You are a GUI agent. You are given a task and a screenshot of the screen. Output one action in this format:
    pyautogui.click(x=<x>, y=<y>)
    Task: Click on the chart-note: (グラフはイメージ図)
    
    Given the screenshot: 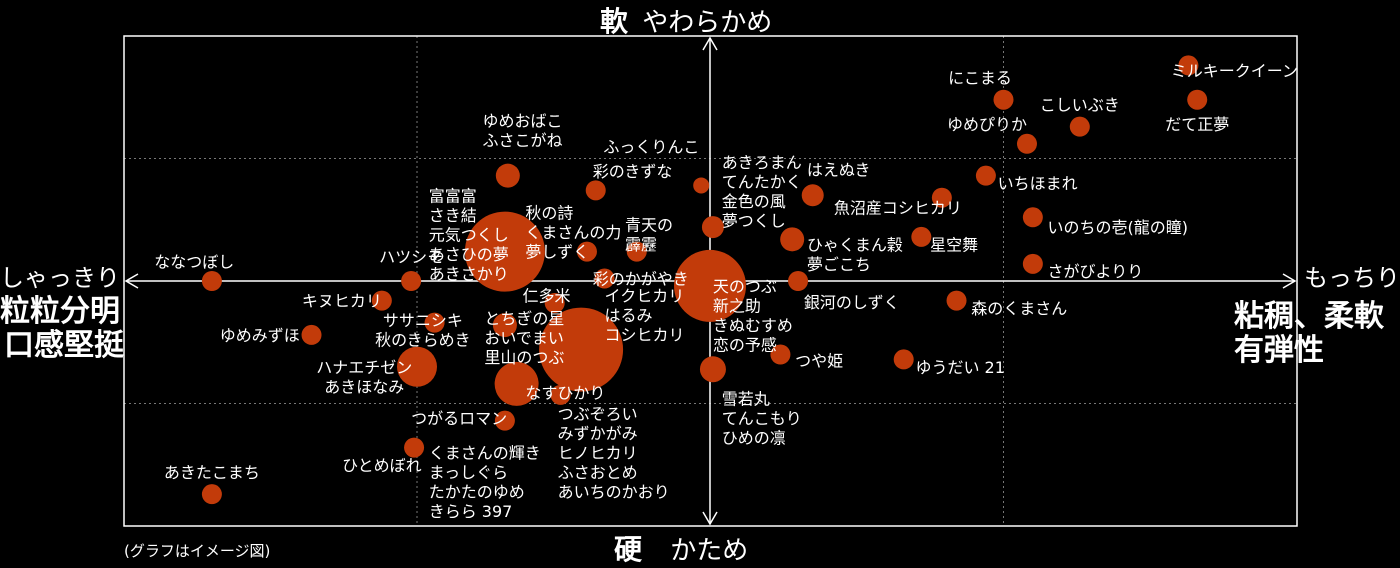 What is the action you would take?
    pyautogui.click(x=197, y=551)
    